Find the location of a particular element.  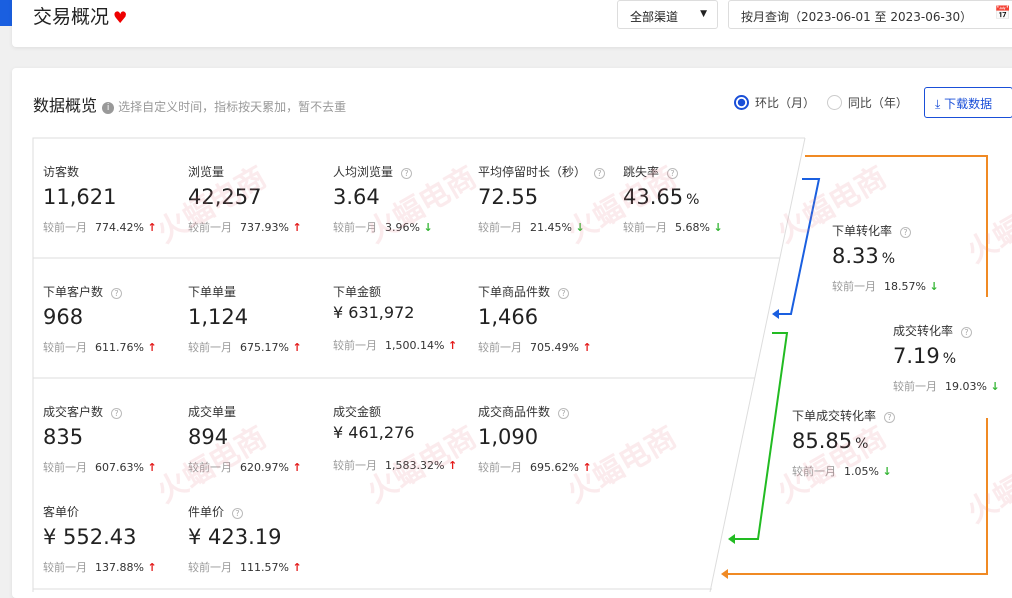

metric-value: ¥ 423.19 is located at coordinates (258, 539).